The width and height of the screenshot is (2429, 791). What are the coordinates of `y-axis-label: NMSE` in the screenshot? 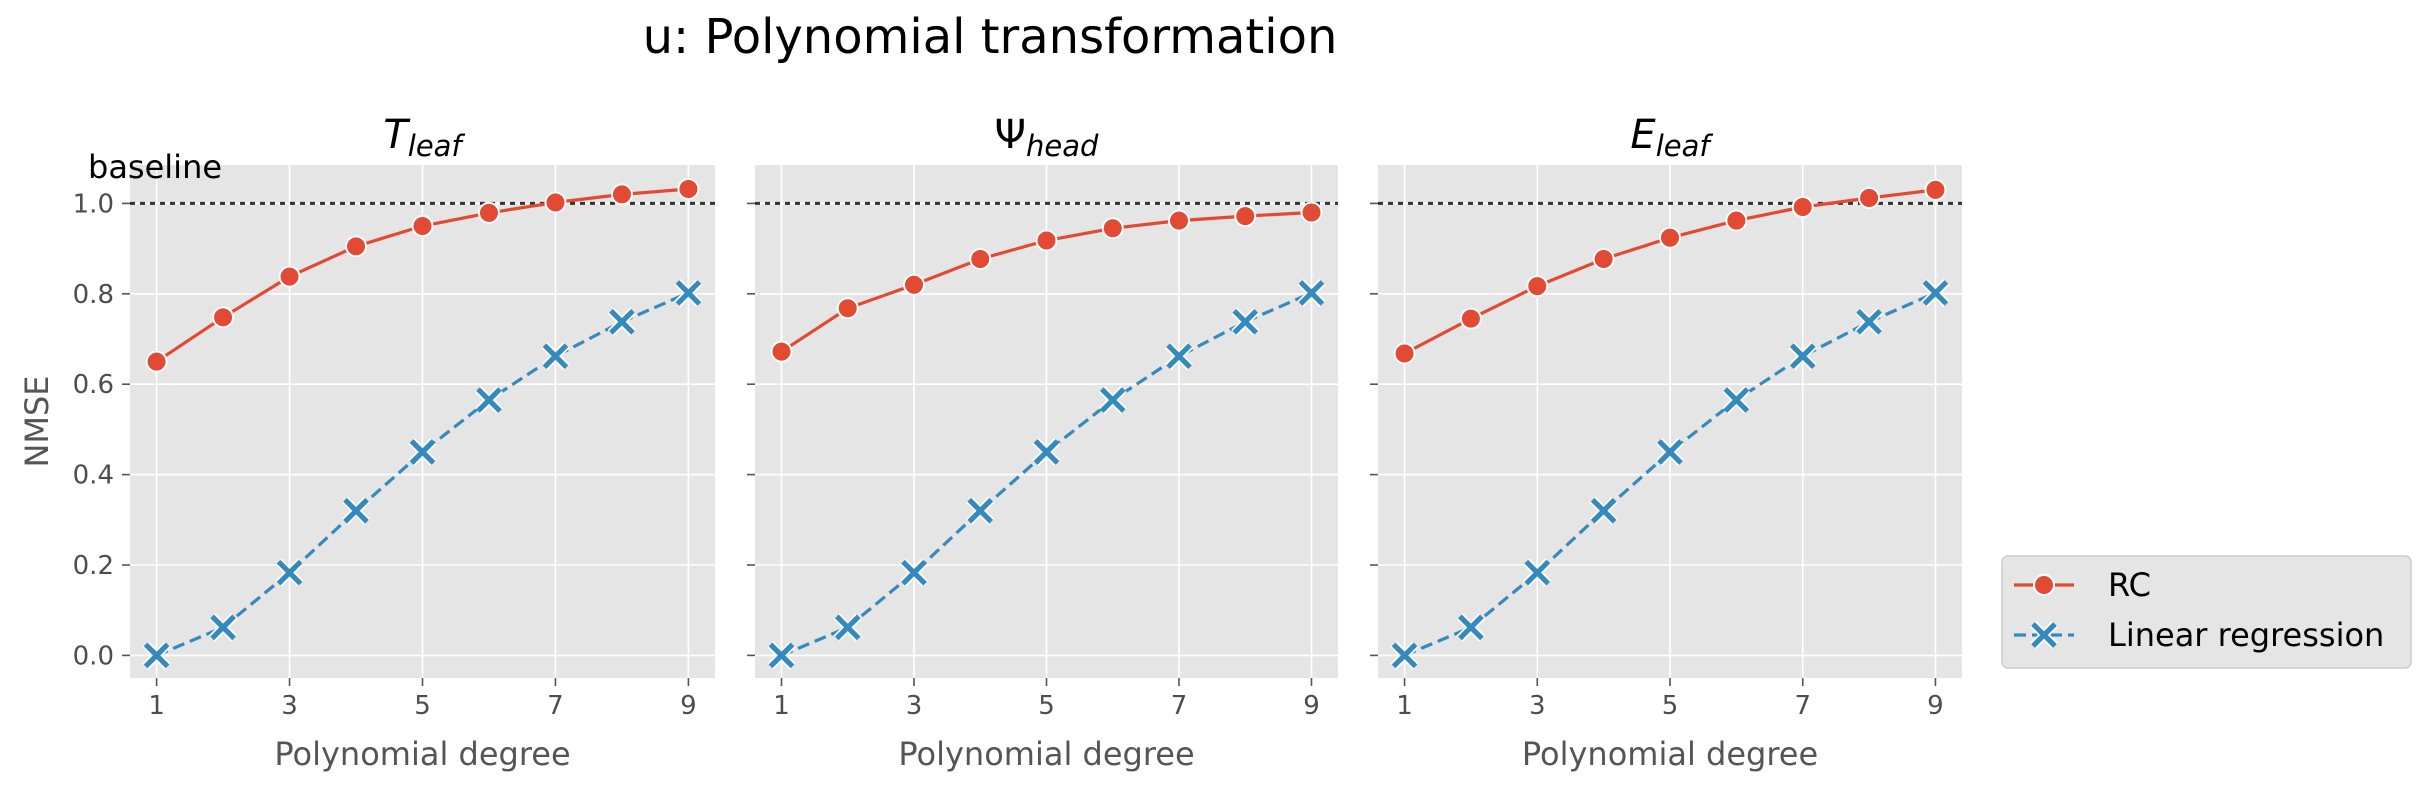 It's located at (37, 421).